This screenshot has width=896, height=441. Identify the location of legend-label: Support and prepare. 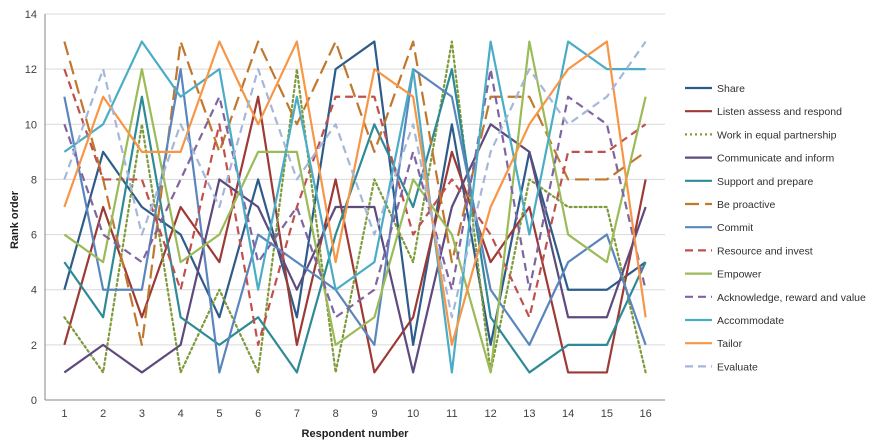
(765, 182).